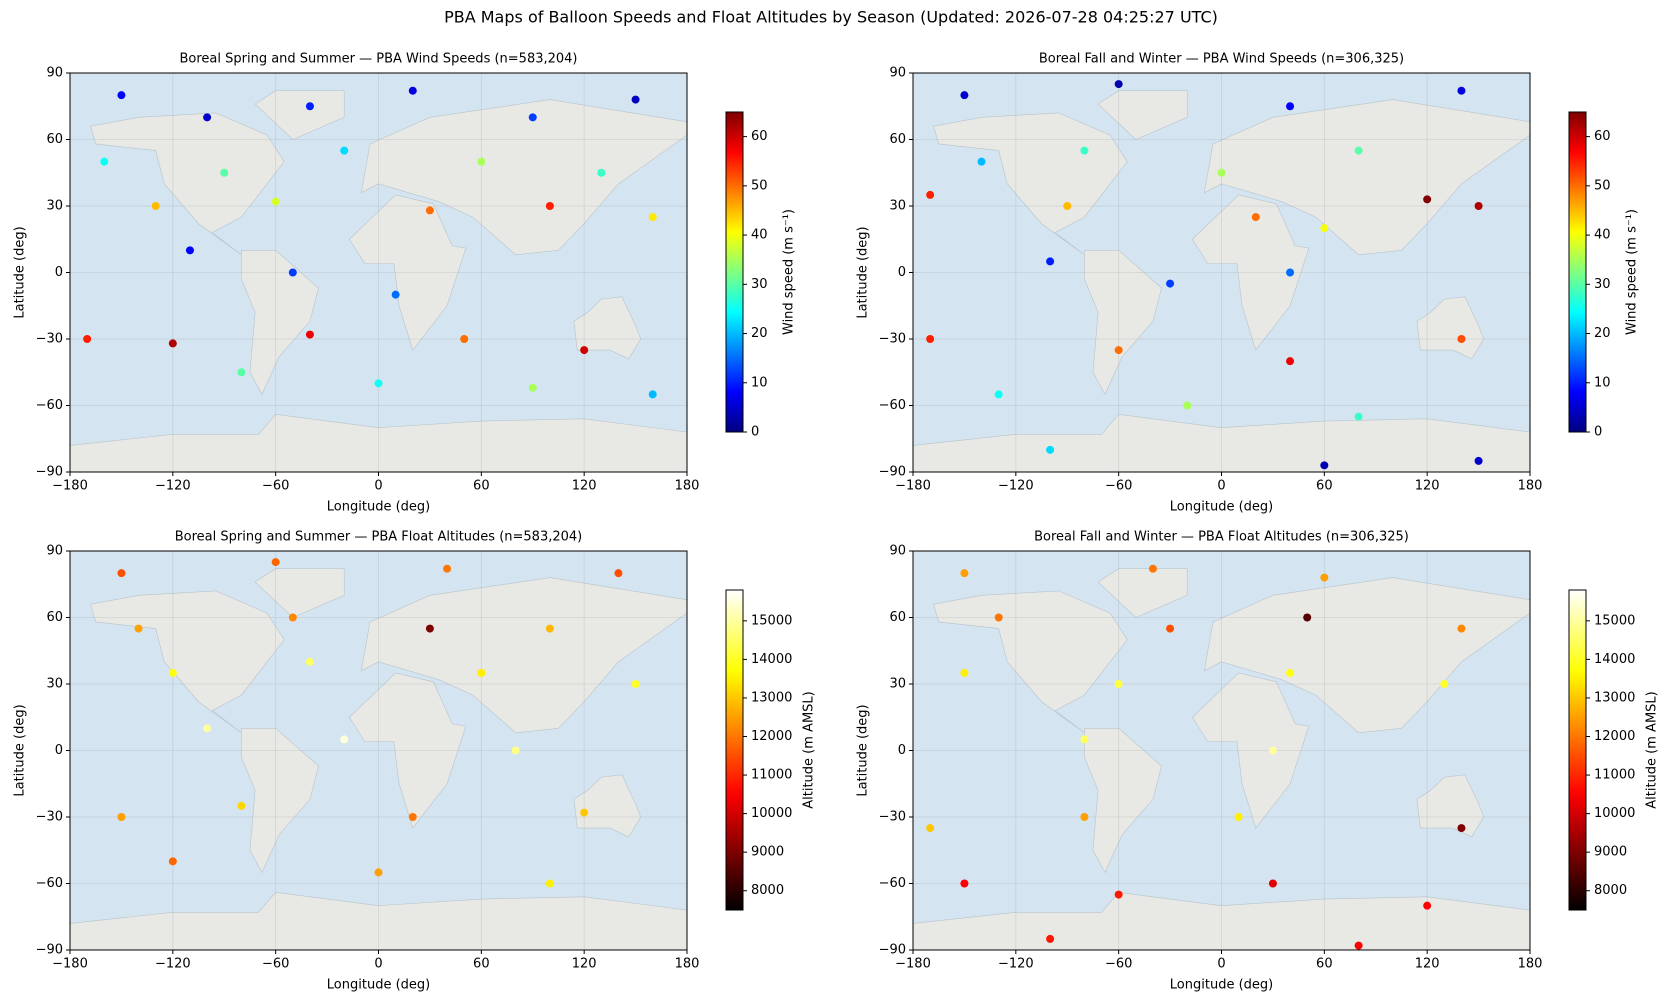 This screenshot has height=1000, width=1663. Describe the element at coordinates (809, 749) in the screenshot. I see `colorbar-label: Altitude (m AMSL)` at that location.